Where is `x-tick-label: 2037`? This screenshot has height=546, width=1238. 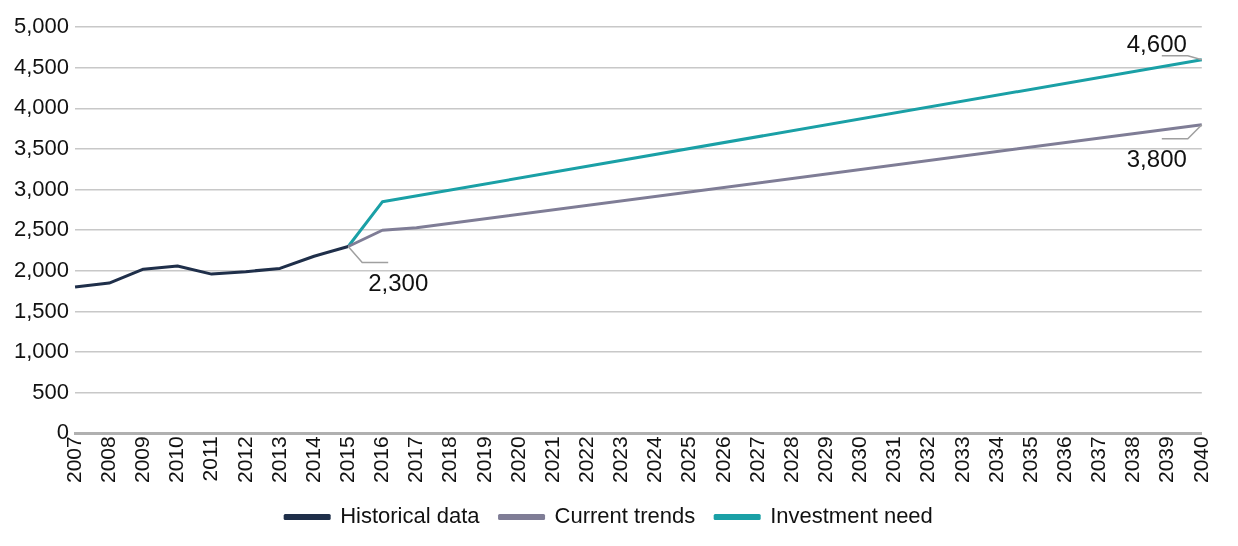 x-tick-label: 2037 is located at coordinates (1098, 459).